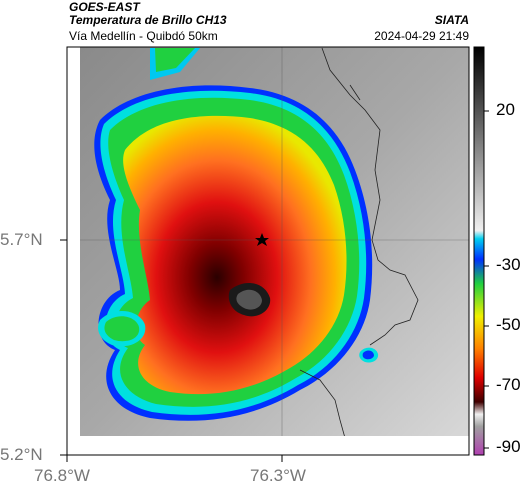 This screenshot has height=491, width=526. I want to click on location-label: Vía Medellín - Quibdó 50km, so click(143, 36).